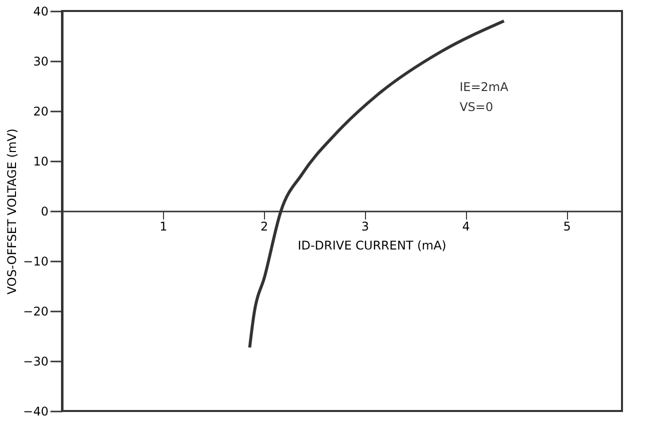 This screenshot has height=434, width=651. Describe the element at coordinates (40, 161) in the screenshot. I see `y-tick-label: 10` at that location.